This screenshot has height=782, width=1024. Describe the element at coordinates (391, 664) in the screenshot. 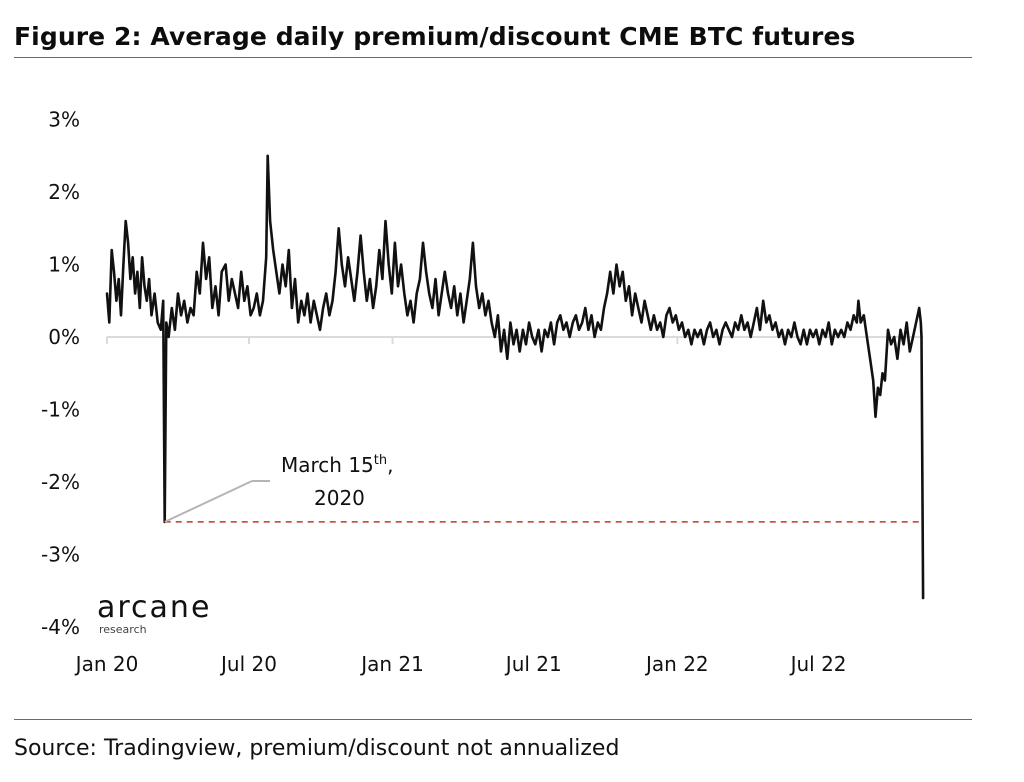

I see `x-tick-label: Jan 21` at that location.